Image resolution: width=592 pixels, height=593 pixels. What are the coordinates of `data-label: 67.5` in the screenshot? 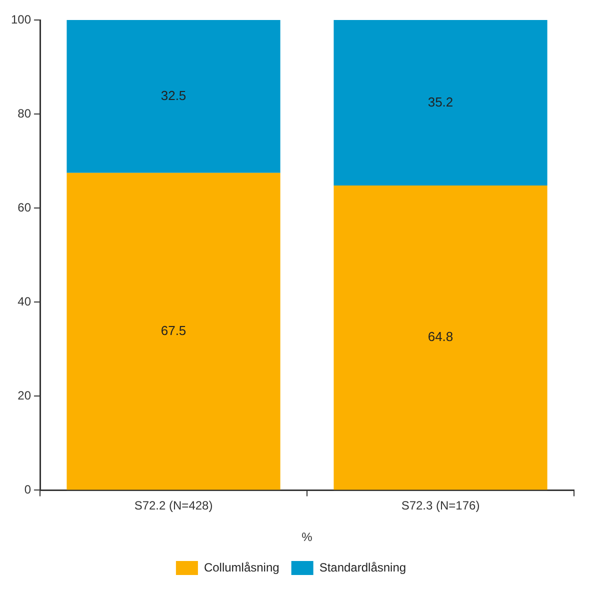 It's located at (173, 330).